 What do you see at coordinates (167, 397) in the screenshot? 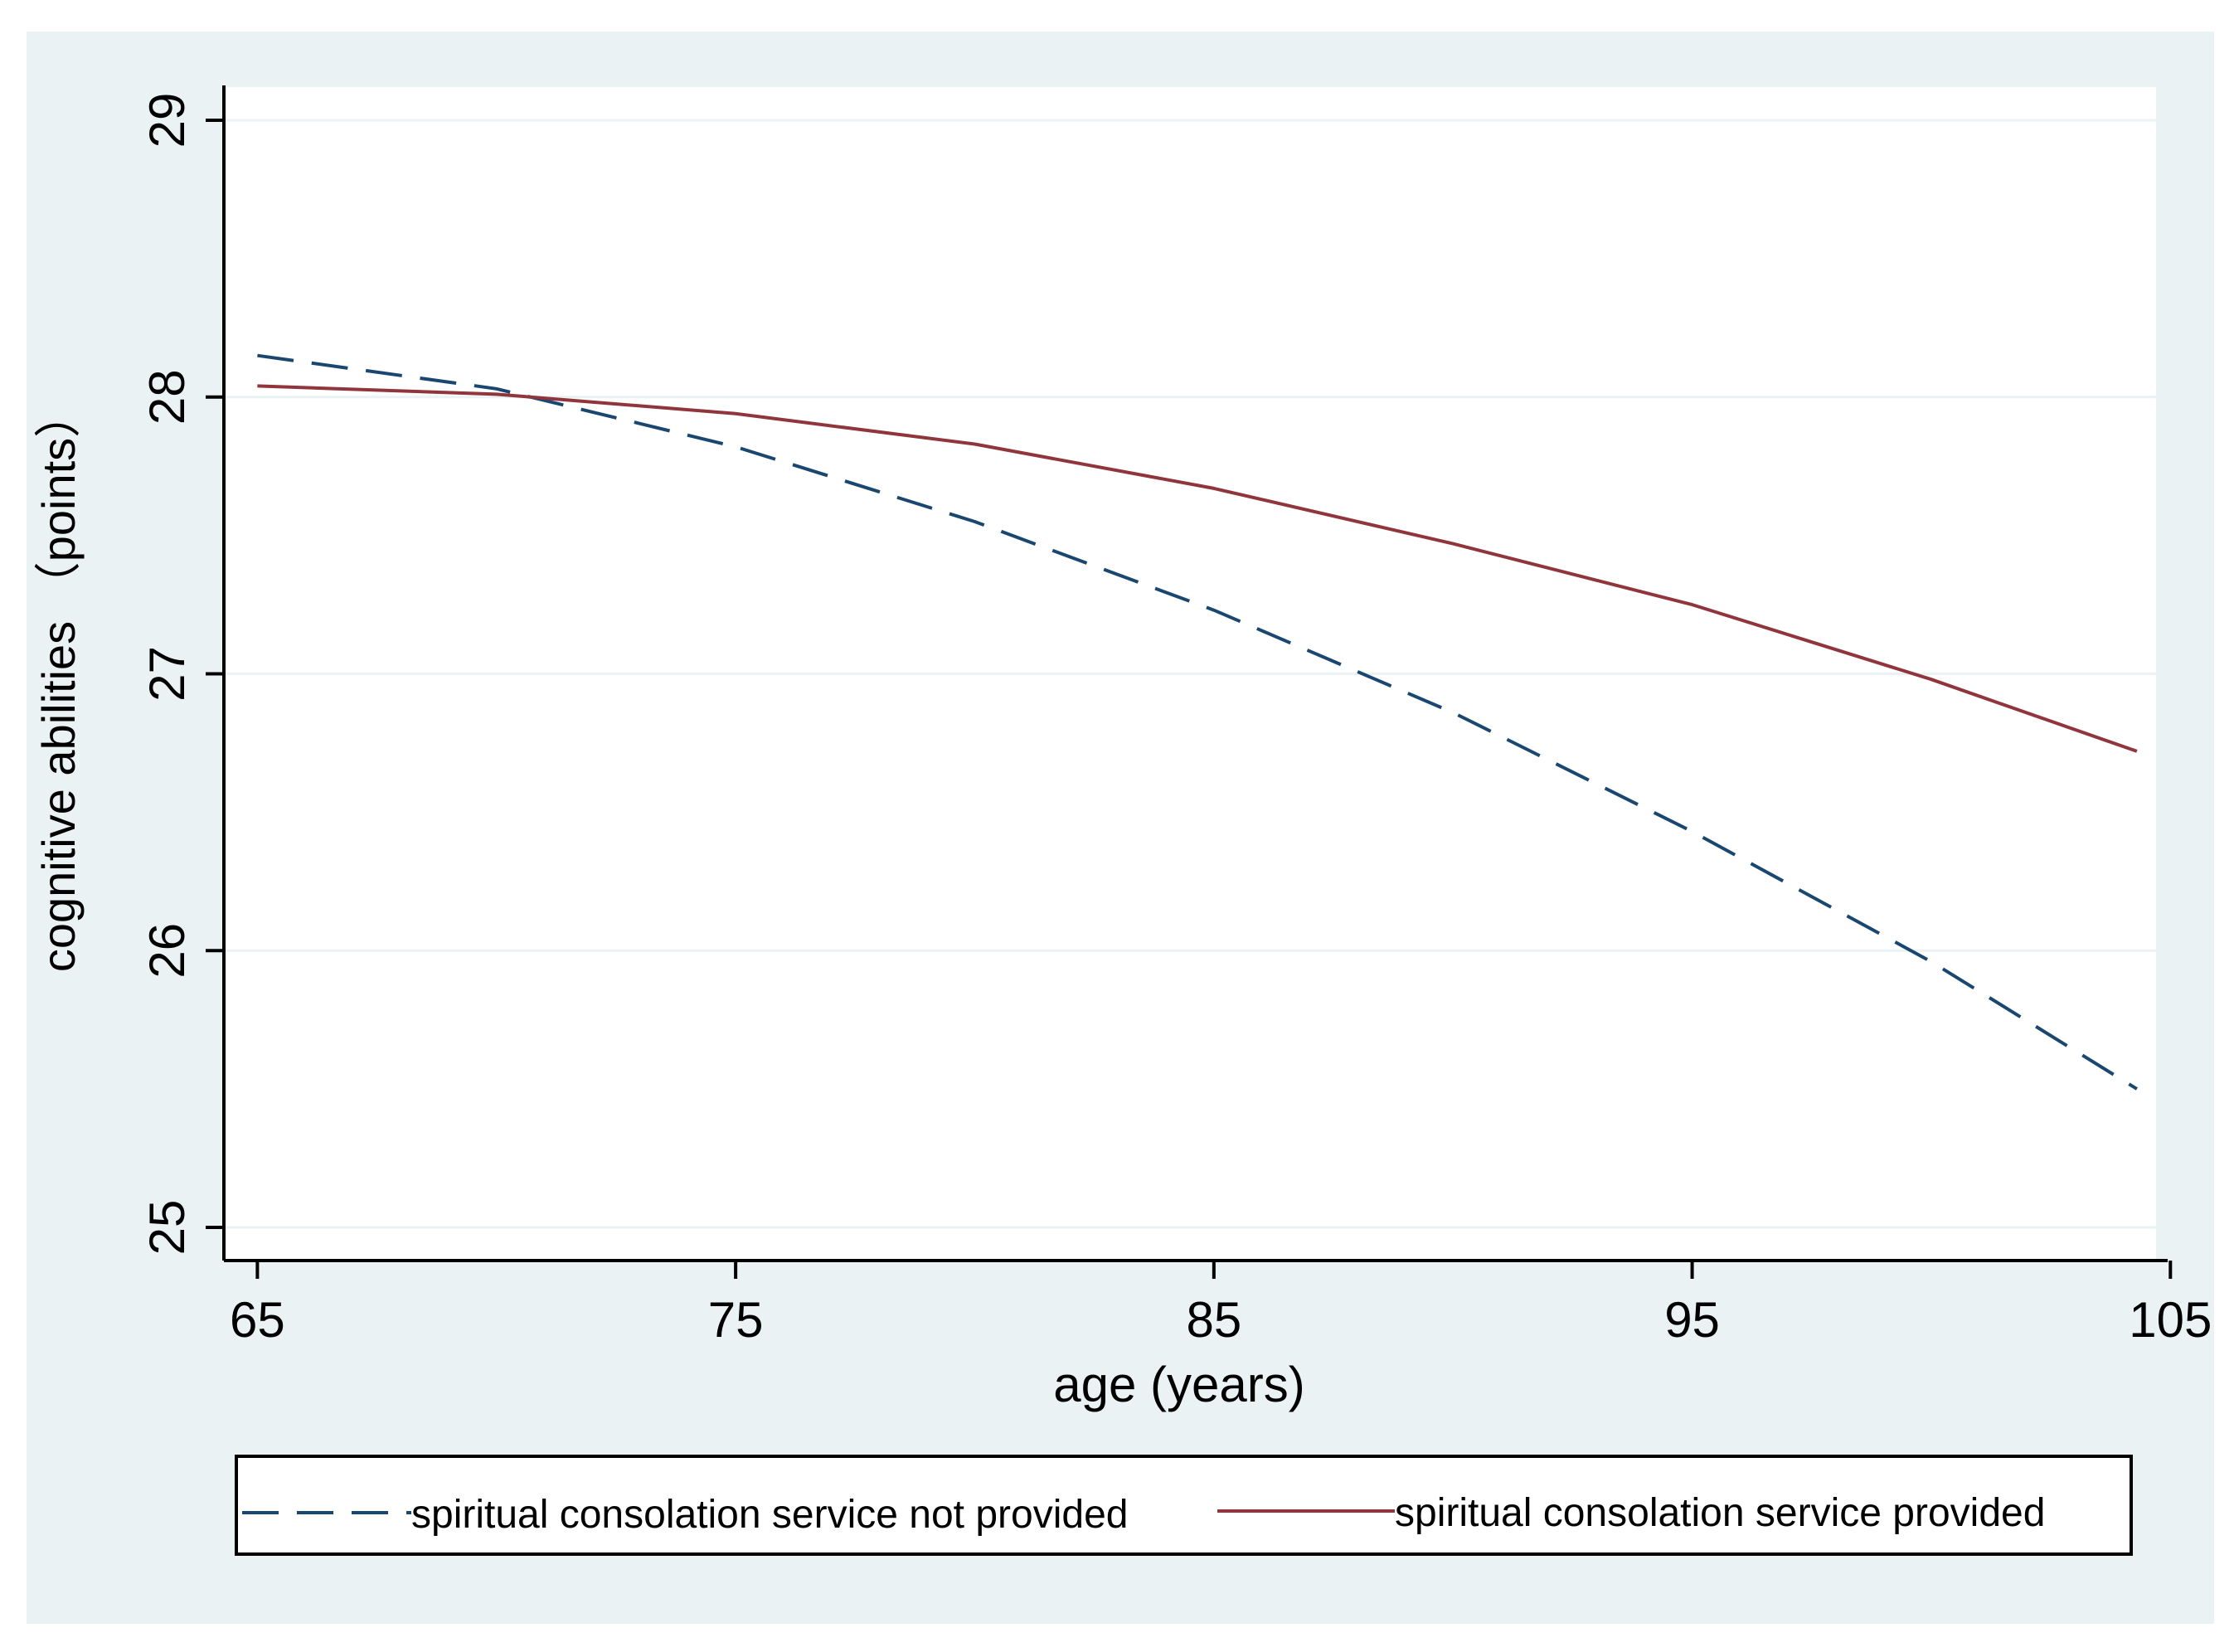
I see `y-tick-label-3: 28` at bounding box center [167, 397].